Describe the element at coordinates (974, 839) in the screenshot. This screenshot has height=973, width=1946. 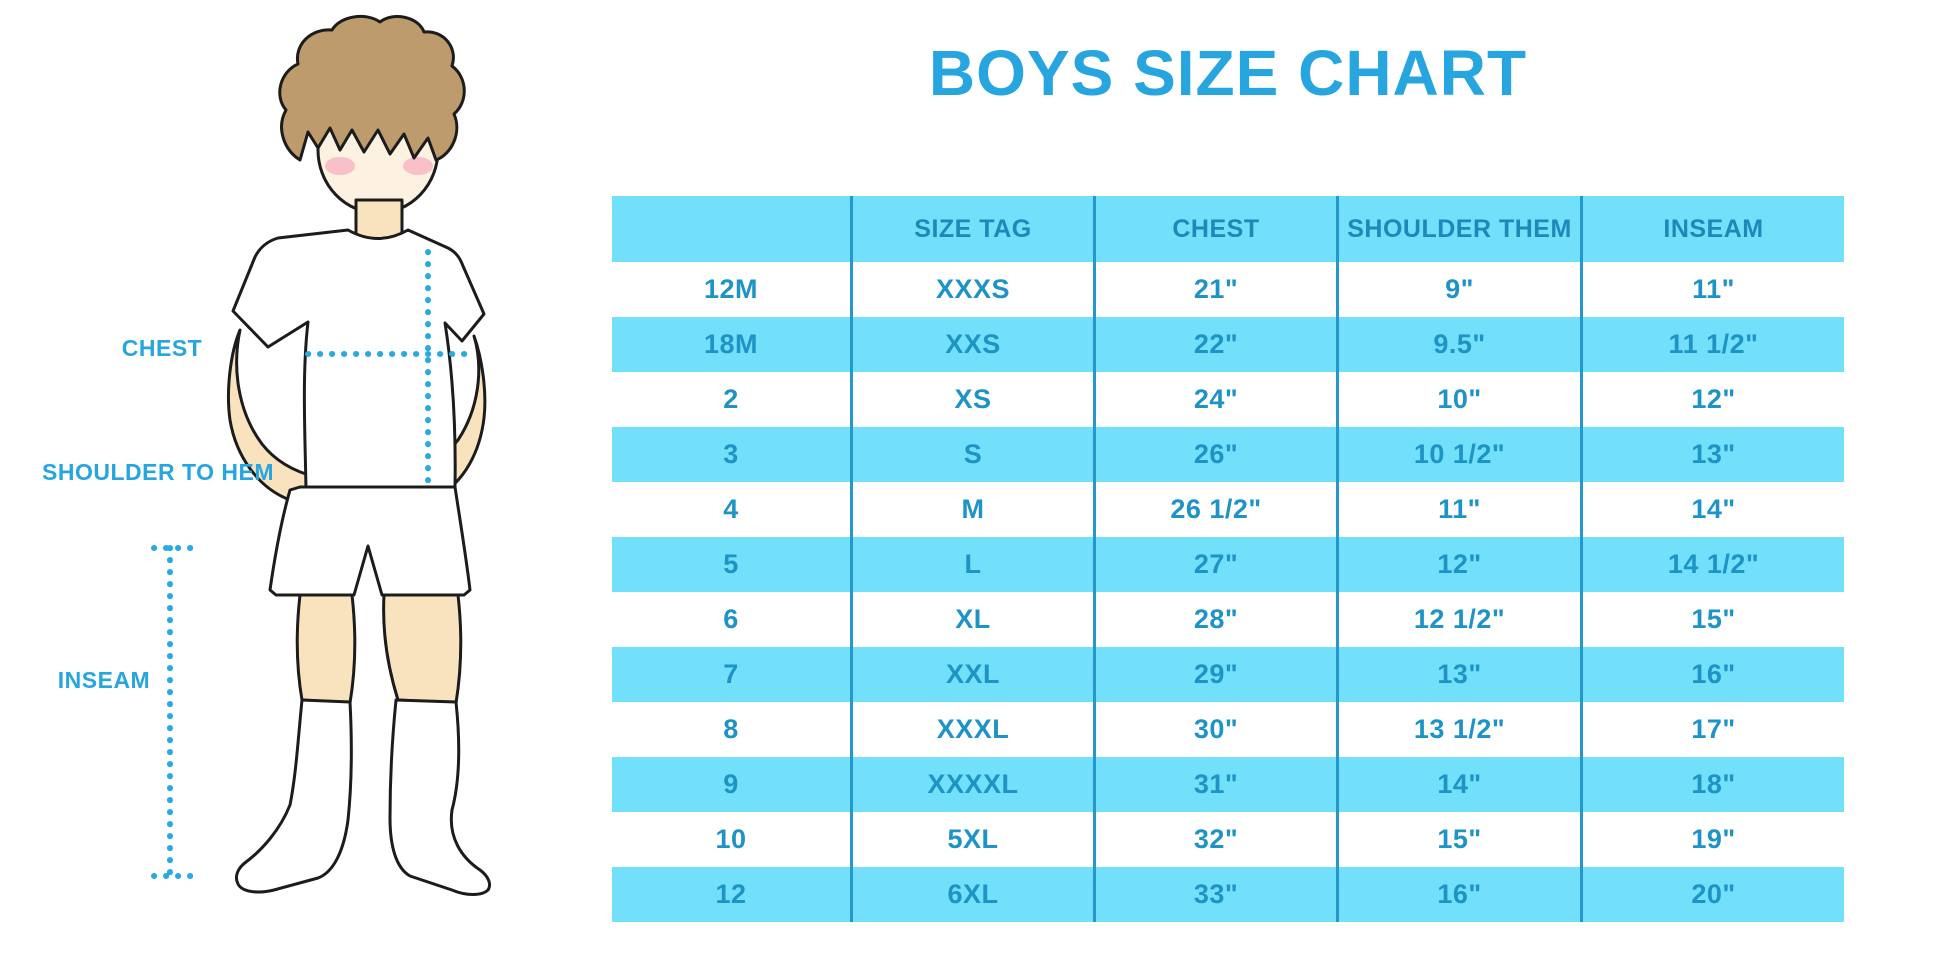
I see `table-cell: 5XL` at that location.